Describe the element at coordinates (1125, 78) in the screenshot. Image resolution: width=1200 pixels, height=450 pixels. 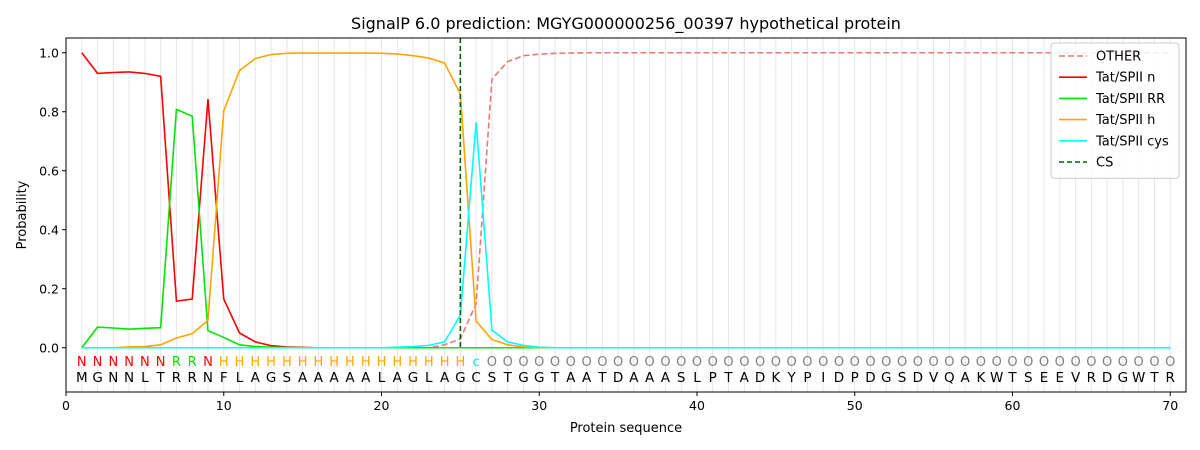
I see `legend-entry: Tat/SPII n` at that location.